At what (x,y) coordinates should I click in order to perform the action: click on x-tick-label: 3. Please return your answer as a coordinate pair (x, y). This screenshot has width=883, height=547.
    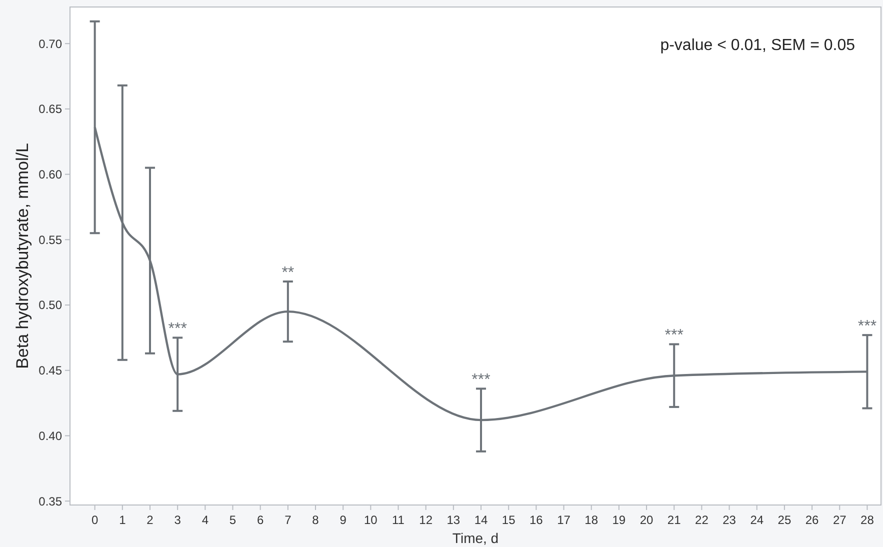
    Looking at the image, I should click on (178, 520).